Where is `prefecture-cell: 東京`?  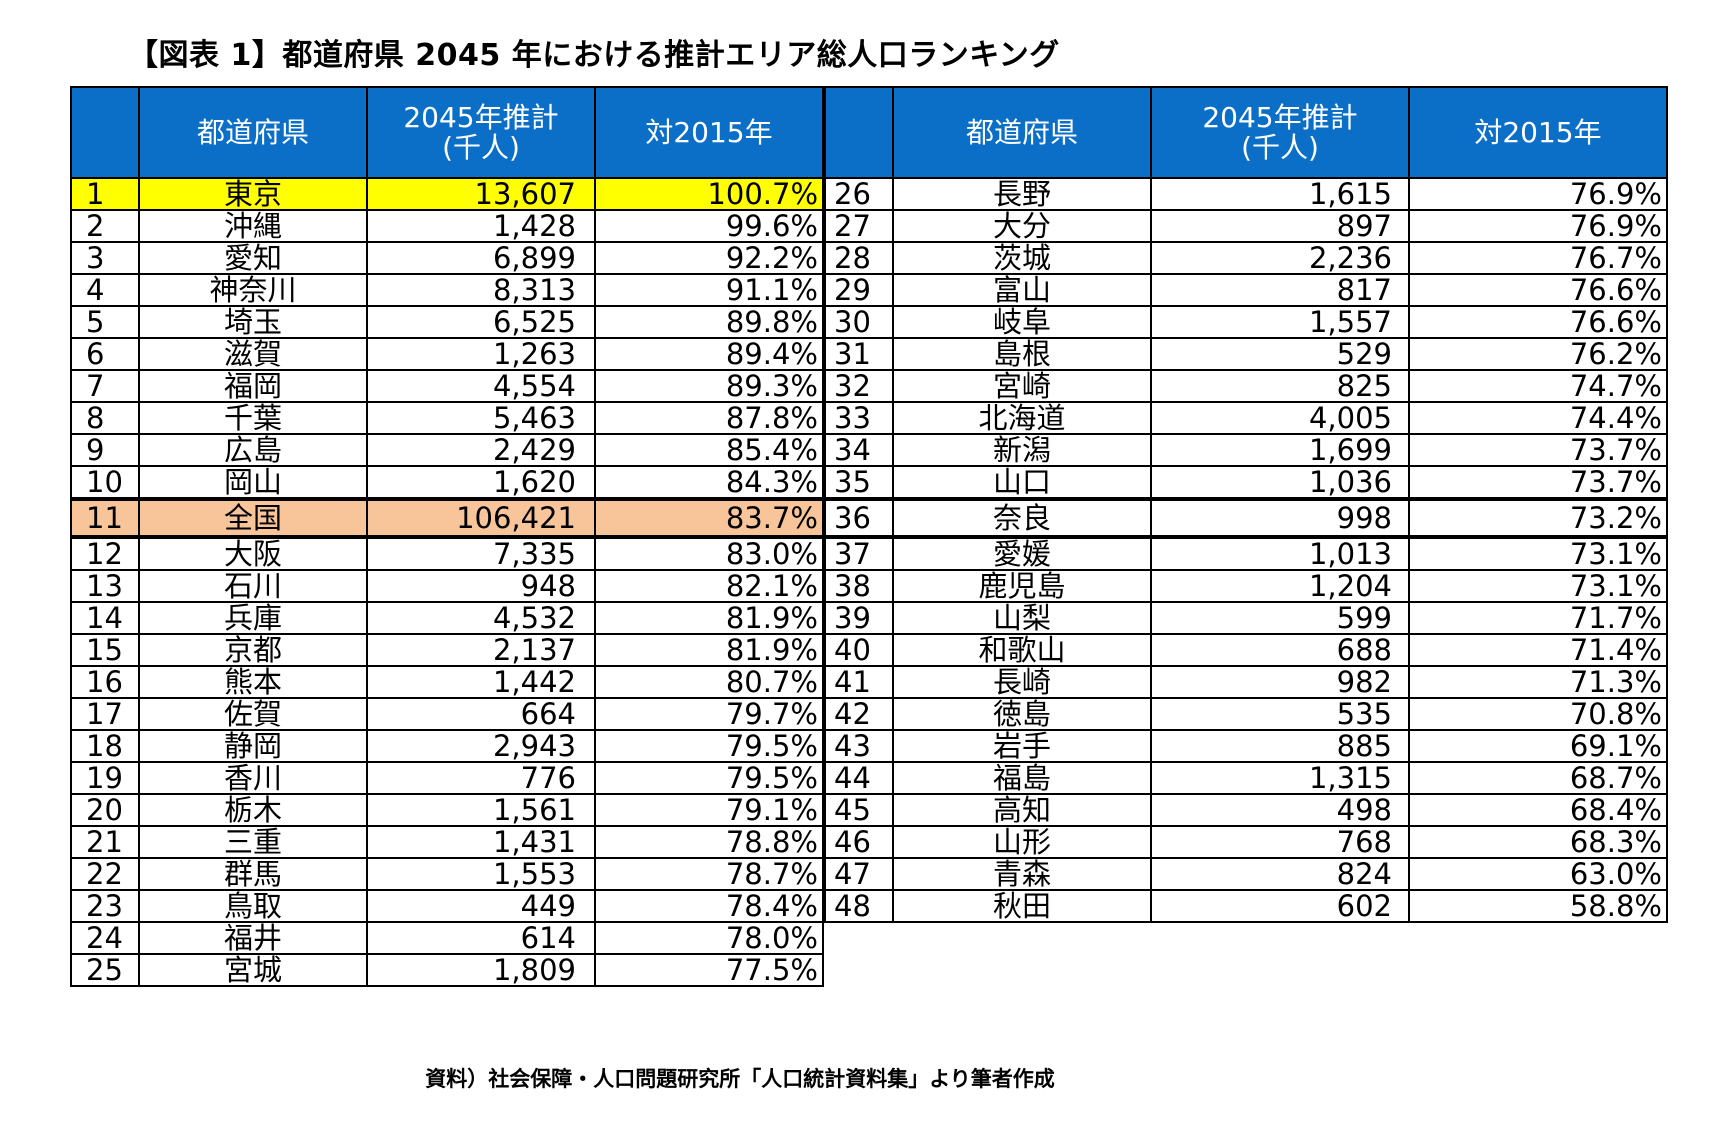 prefecture-cell: 東京 is located at coordinates (253, 194).